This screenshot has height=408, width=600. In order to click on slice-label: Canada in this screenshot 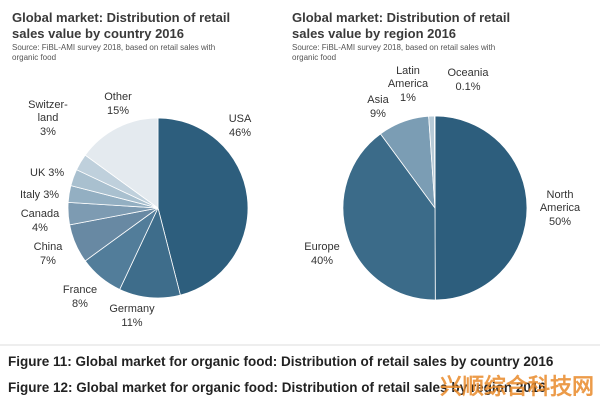, I will do `click(40, 214)`.